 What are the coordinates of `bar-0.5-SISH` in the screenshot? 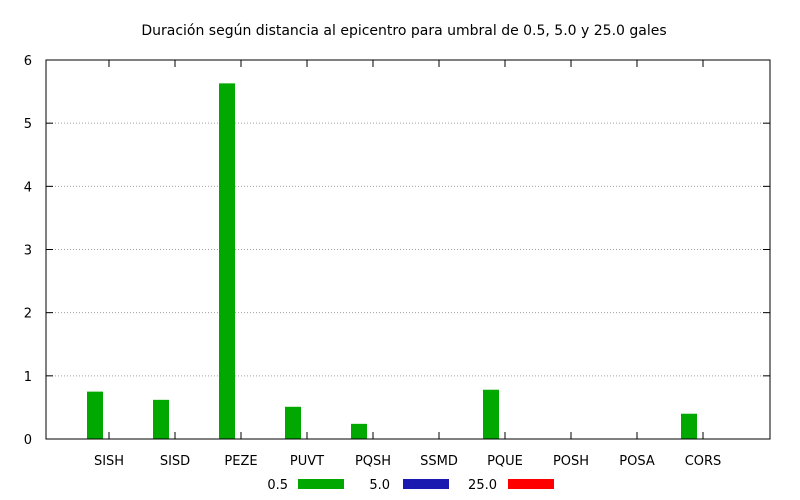 It's located at (95, 415).